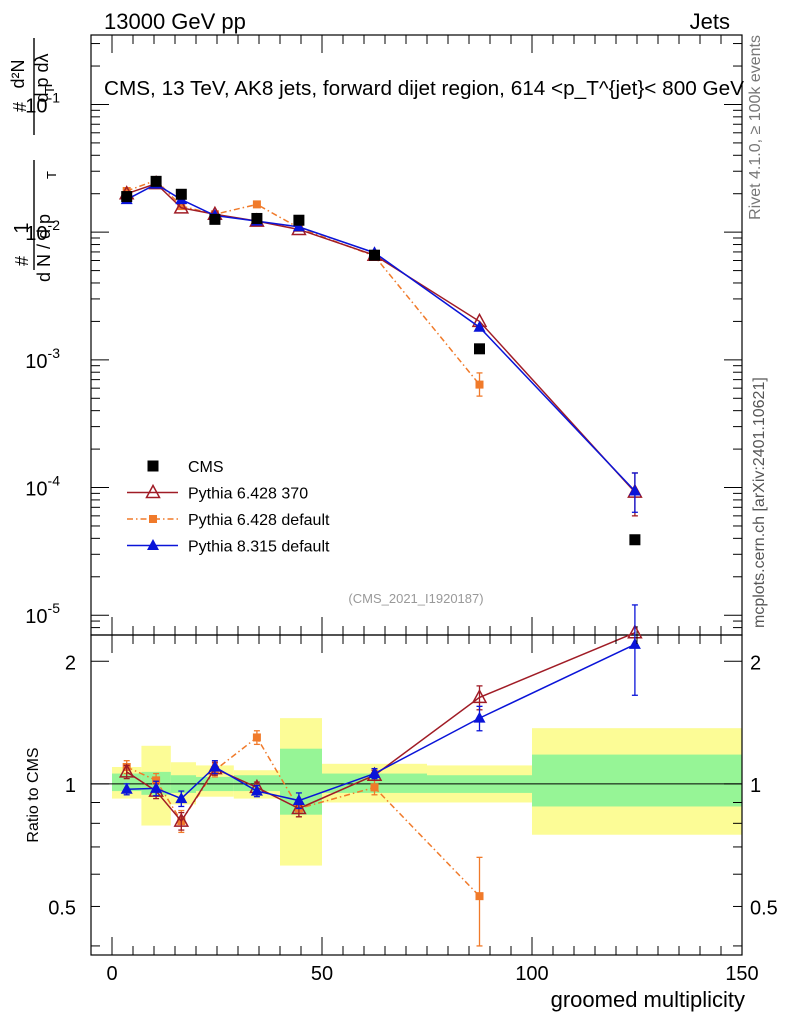  I want to click on legend-entry-pythia-6-428-370: Pythia 6.428 370, so click(217, 493).